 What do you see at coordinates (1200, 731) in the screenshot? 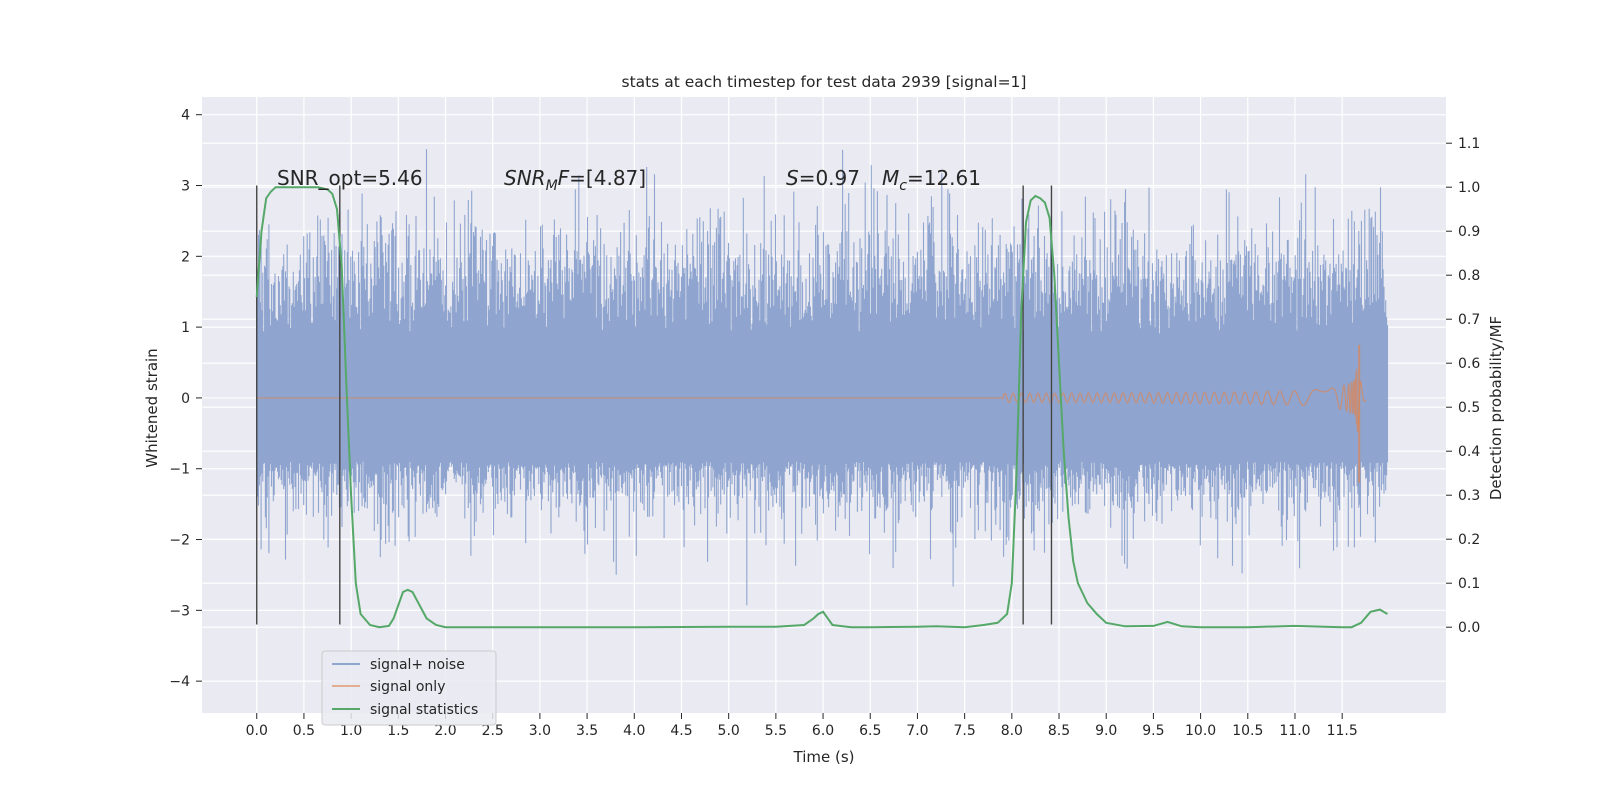
I see `x-tick-label: 10.0` at bounding box center [1200, 731].